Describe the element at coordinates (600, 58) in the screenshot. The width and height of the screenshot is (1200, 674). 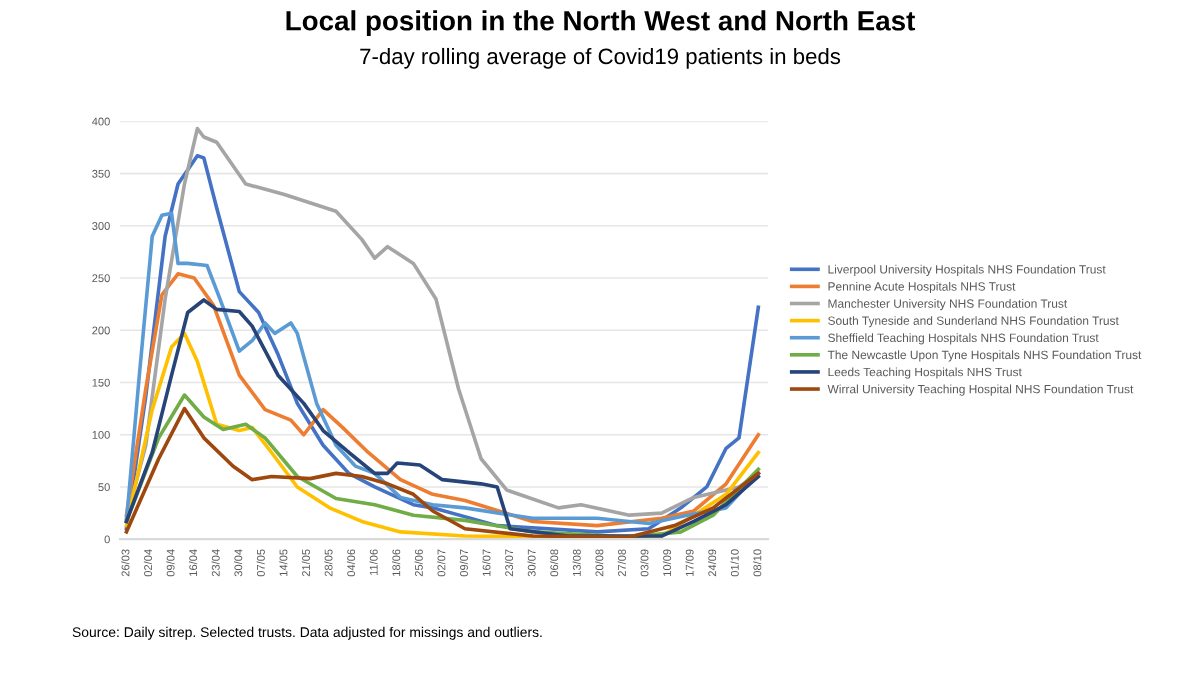
I see `chart-subtitle: 7-day rolling average of Covid19 patients in beds` at that location.